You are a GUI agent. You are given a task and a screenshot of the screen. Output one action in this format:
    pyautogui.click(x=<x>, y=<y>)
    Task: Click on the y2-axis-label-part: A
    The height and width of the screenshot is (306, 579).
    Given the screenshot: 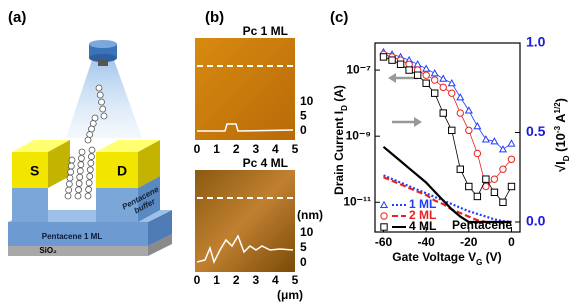 What is the action you would take?
    pyautogui.click(x=560, y=119)
    